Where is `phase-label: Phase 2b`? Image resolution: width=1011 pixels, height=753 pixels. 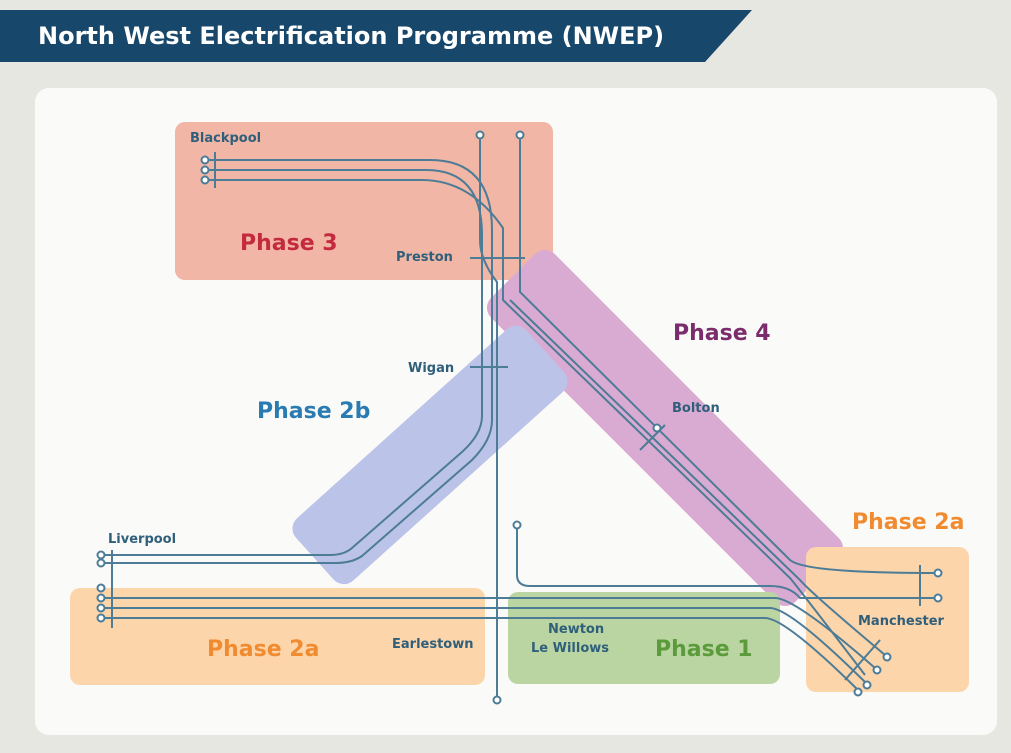
phase-label: Phase 2b is located at coordinates (313, 411).